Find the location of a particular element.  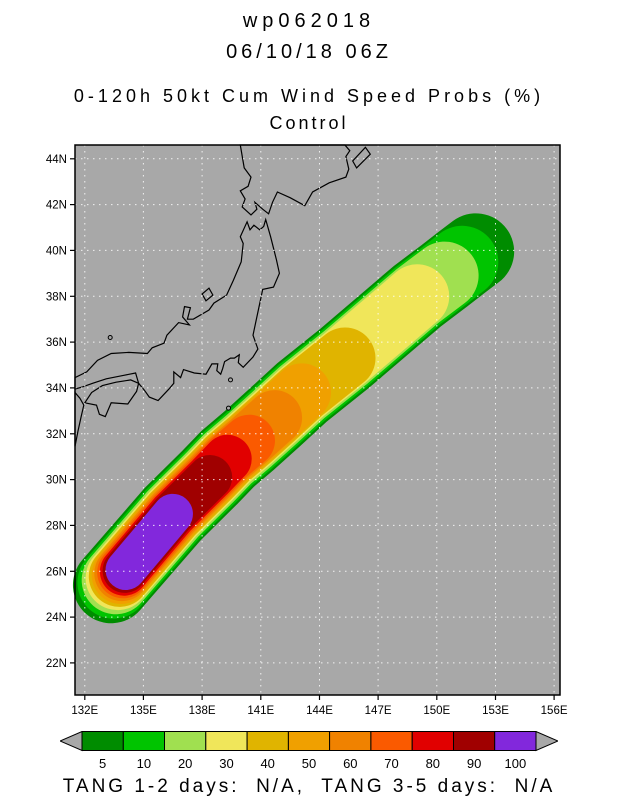

colorbar-label: 20 is located at coordinates (185, 763).